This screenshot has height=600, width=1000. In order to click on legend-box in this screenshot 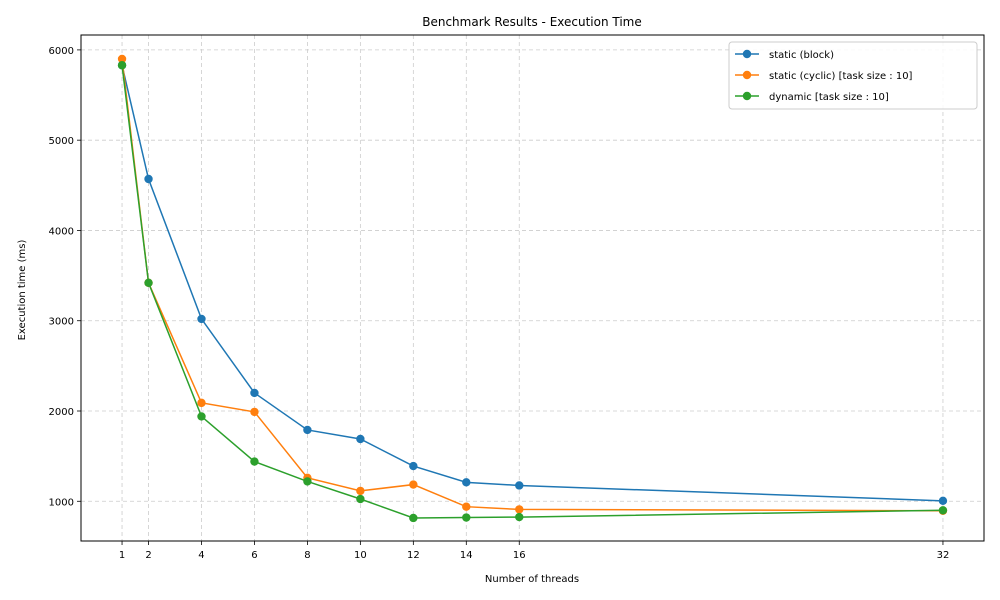, I will do `click(853, 75)`.